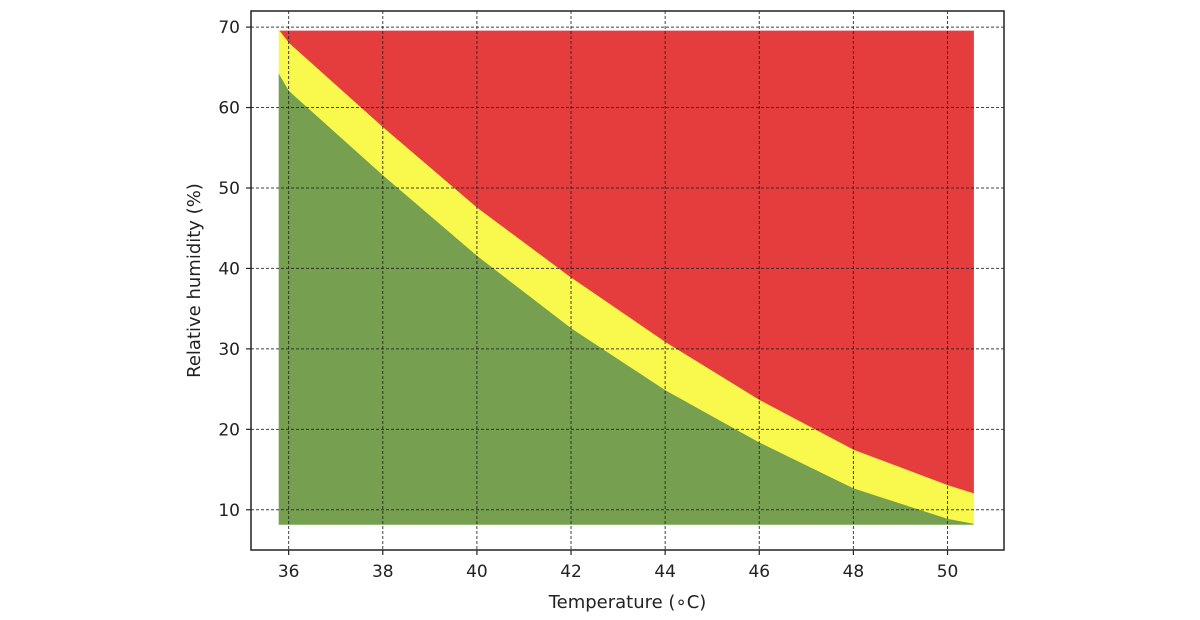 The width and height of the screenshot is (1200, 620). What do you see at coordinates (229, 109) in the screenshot?
I see `y-tick-label: 60` at bounding box center [229, 109].